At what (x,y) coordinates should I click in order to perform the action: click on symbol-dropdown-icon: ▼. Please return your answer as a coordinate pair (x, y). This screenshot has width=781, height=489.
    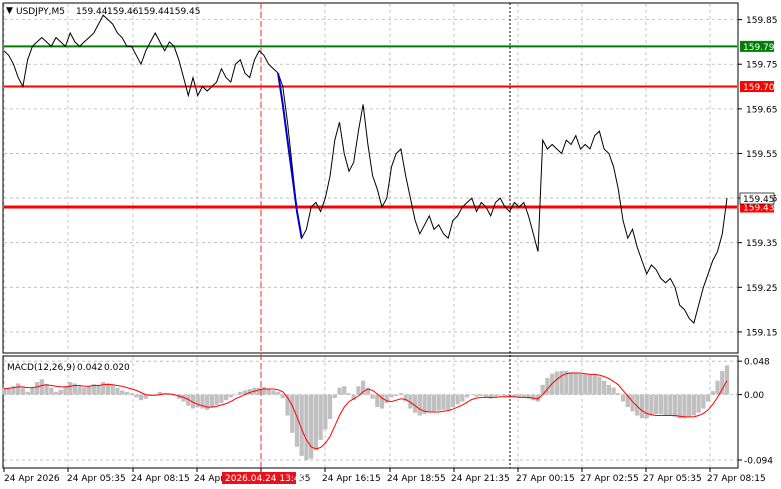
    Looking at the image, I should click on (9, 11).